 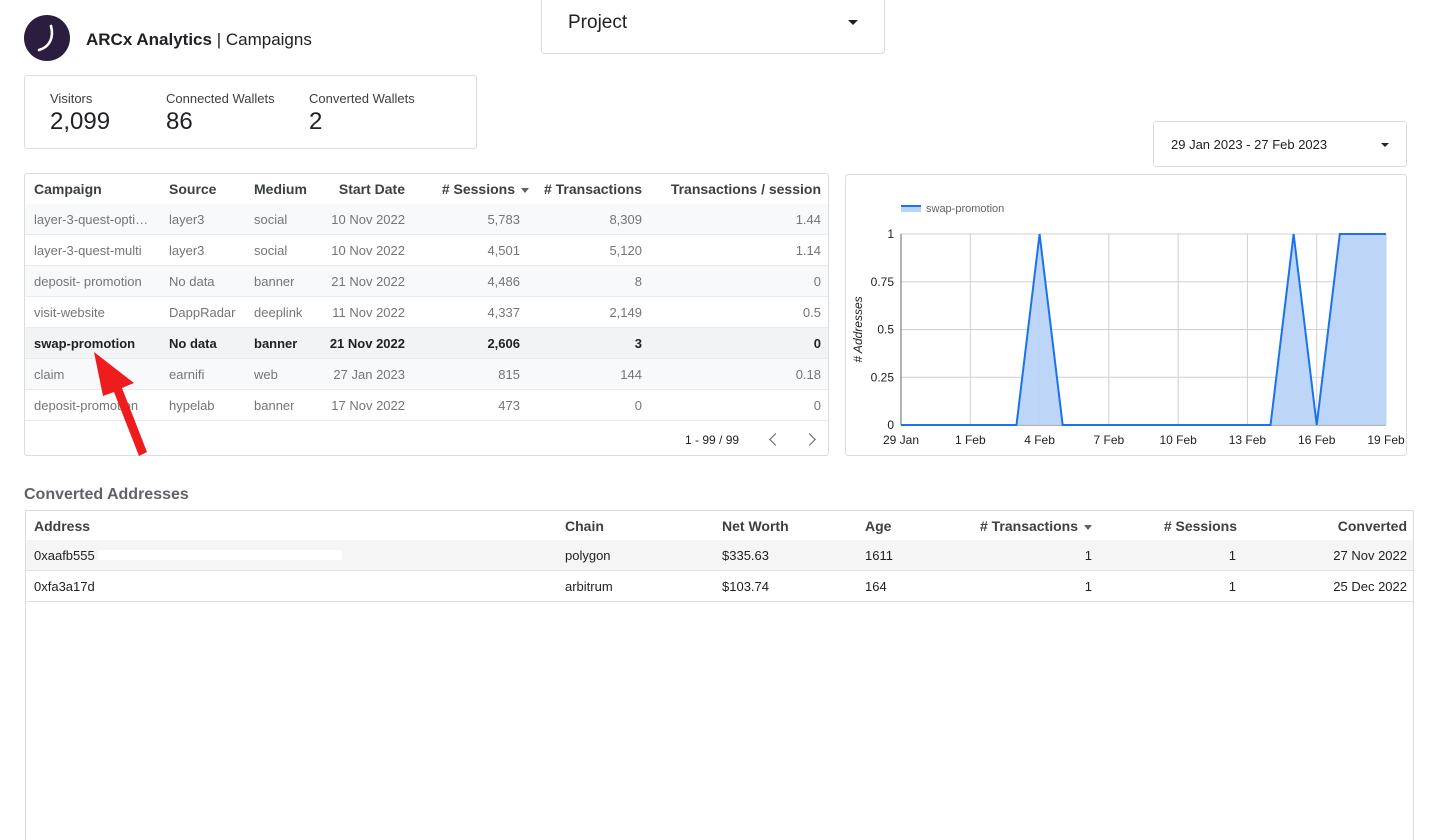 What do you see at coordinates (1386, 440) in the screenshot?
I see `x-tick-label: 19 Feb` at bounding box center [1386, 440].